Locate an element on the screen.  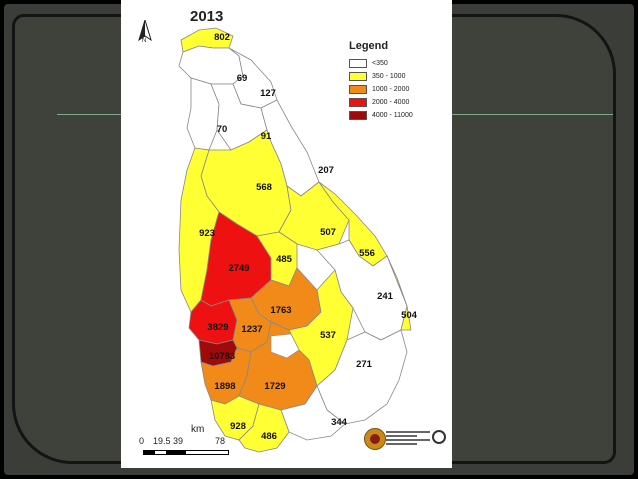
district-value-kegalle: 1237 is located at coordinates (251, 329).